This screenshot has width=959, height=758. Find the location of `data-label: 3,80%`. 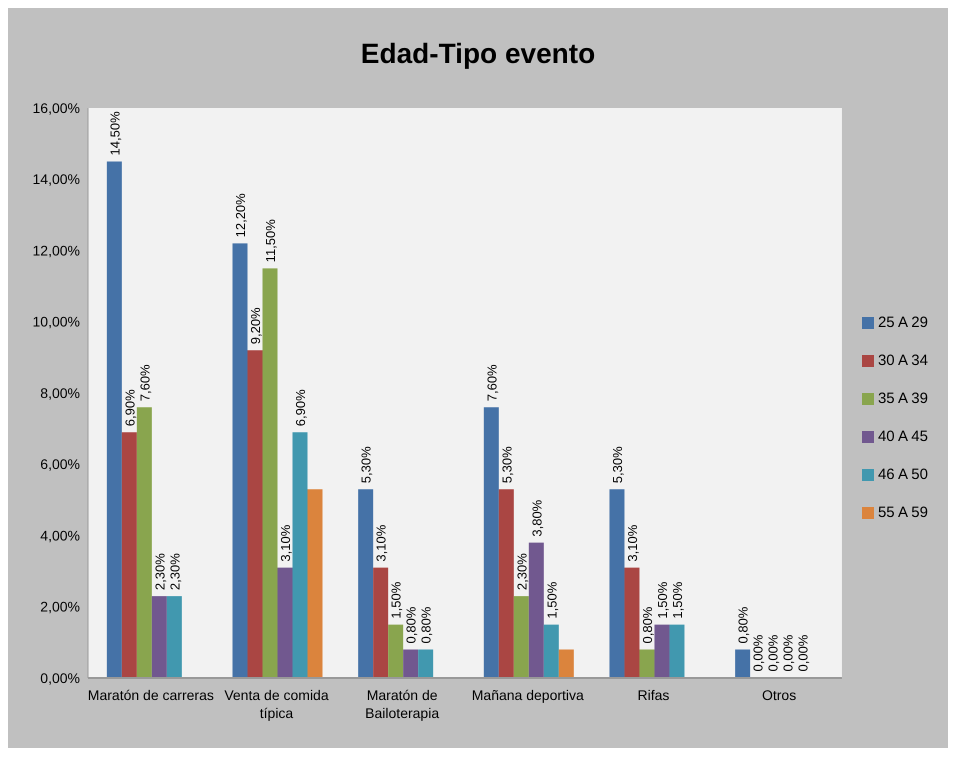

data-label: 3,80% is located at coordinates (536, 518).